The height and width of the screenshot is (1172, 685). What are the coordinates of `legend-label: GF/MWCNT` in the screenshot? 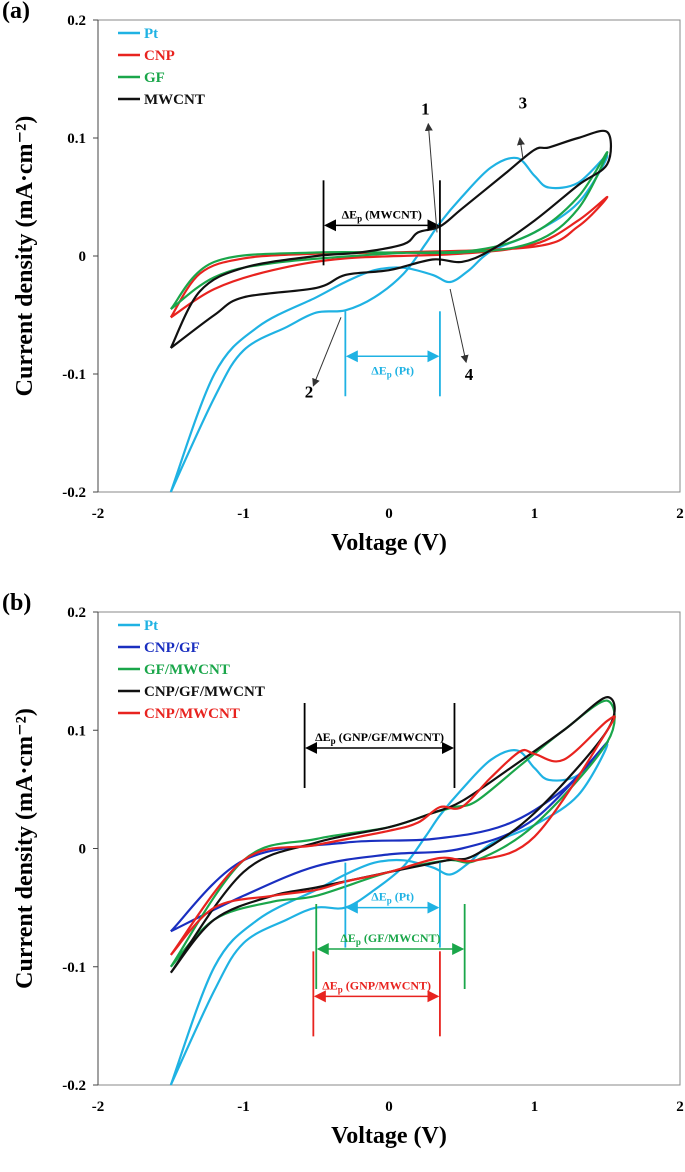 It's located at (187, 670).